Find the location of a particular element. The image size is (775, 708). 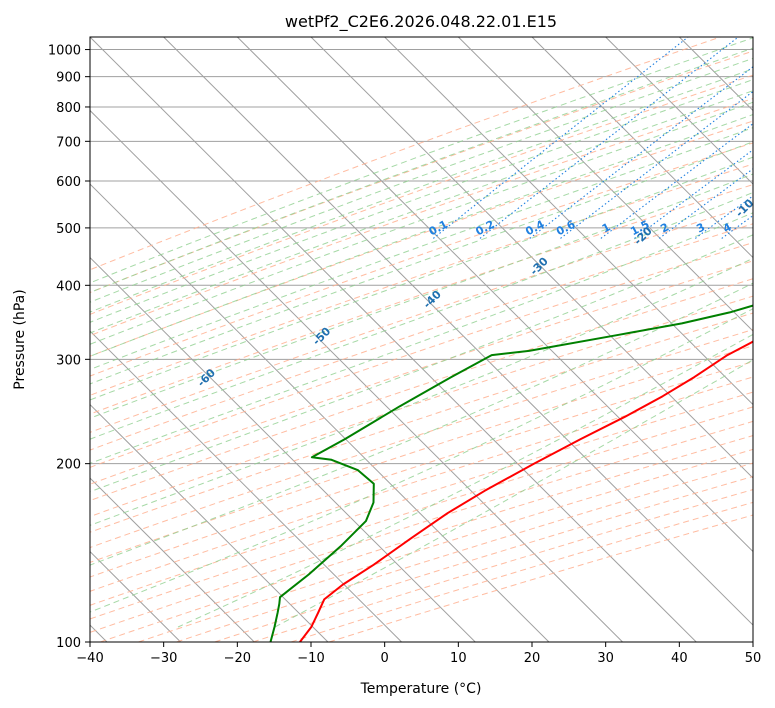

y-tick-label: 200 is located at coordinates (68, 465).